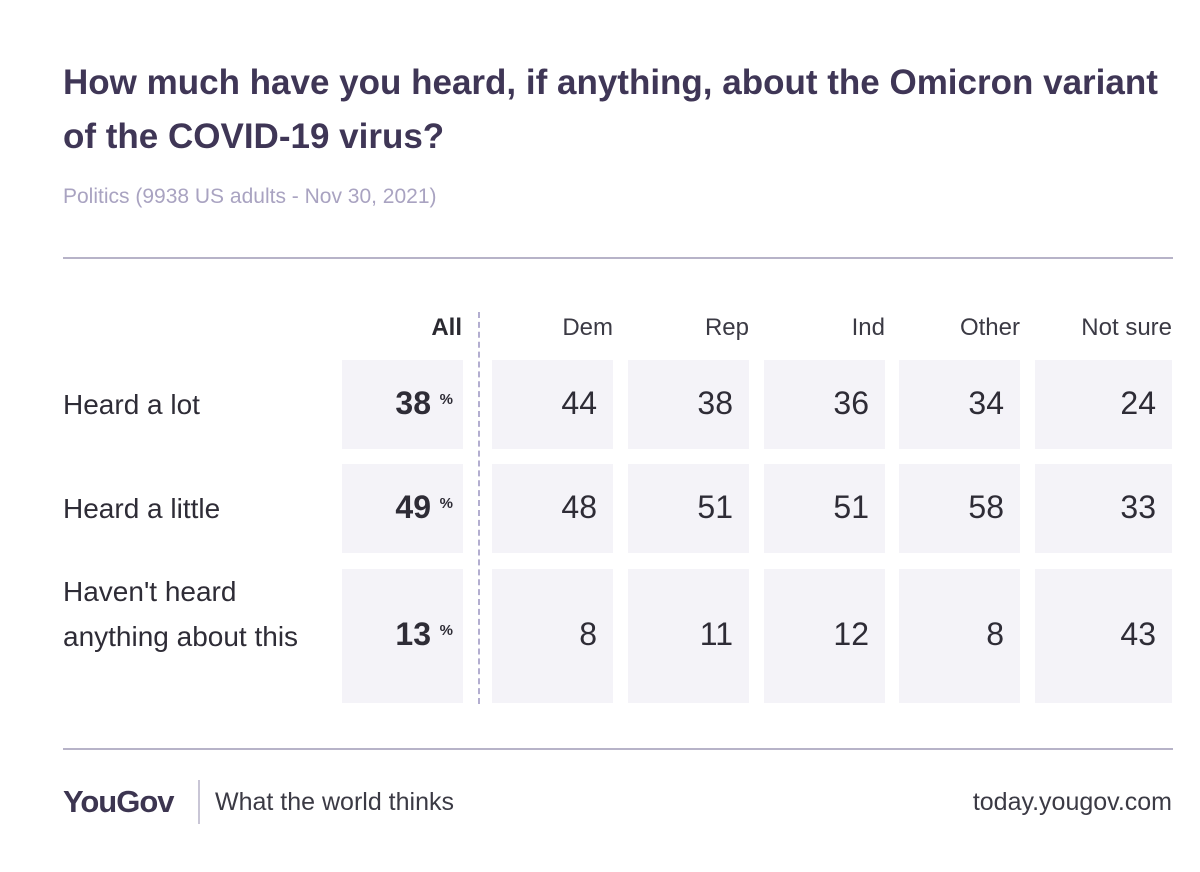  Describe the element at coordinates (413, 634) in the screenshot. I see `cell-value: 13` at that location.